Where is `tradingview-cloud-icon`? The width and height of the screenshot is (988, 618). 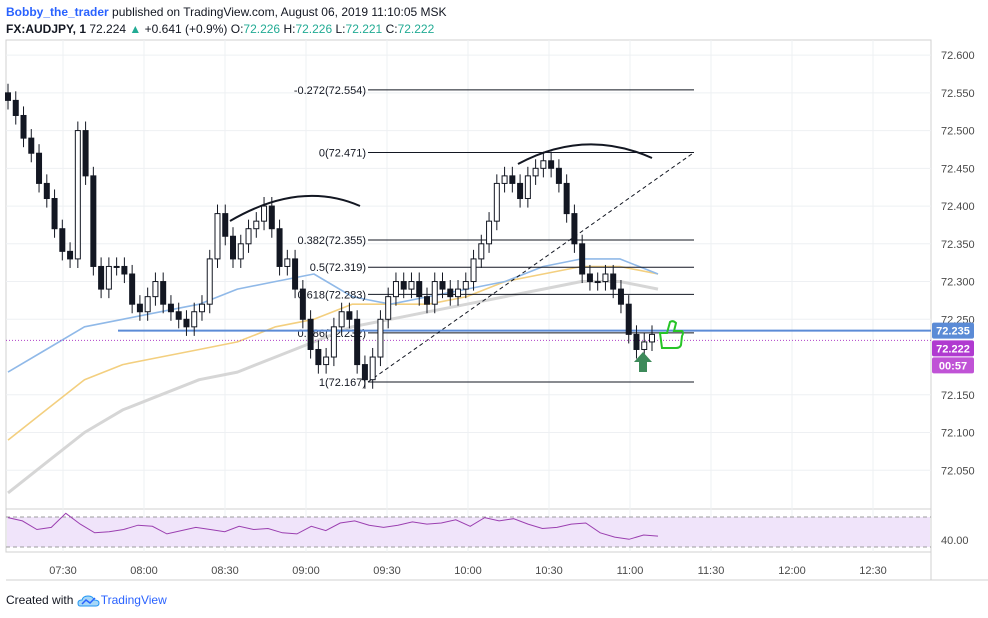
tradingview-cloud-icon is located at coordinates (88, 601).